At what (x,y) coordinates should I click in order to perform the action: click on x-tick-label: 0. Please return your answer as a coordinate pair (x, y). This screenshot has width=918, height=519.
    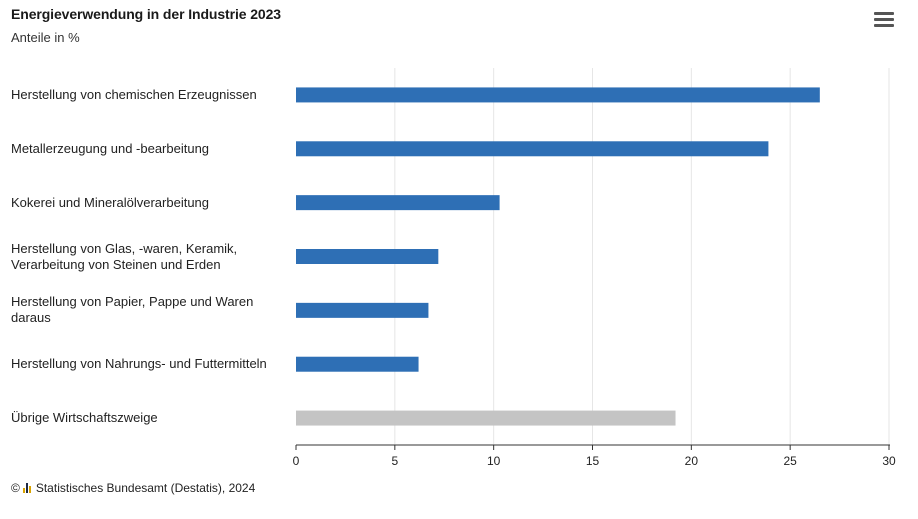
    Looking at the image, I should click on (296, 461).